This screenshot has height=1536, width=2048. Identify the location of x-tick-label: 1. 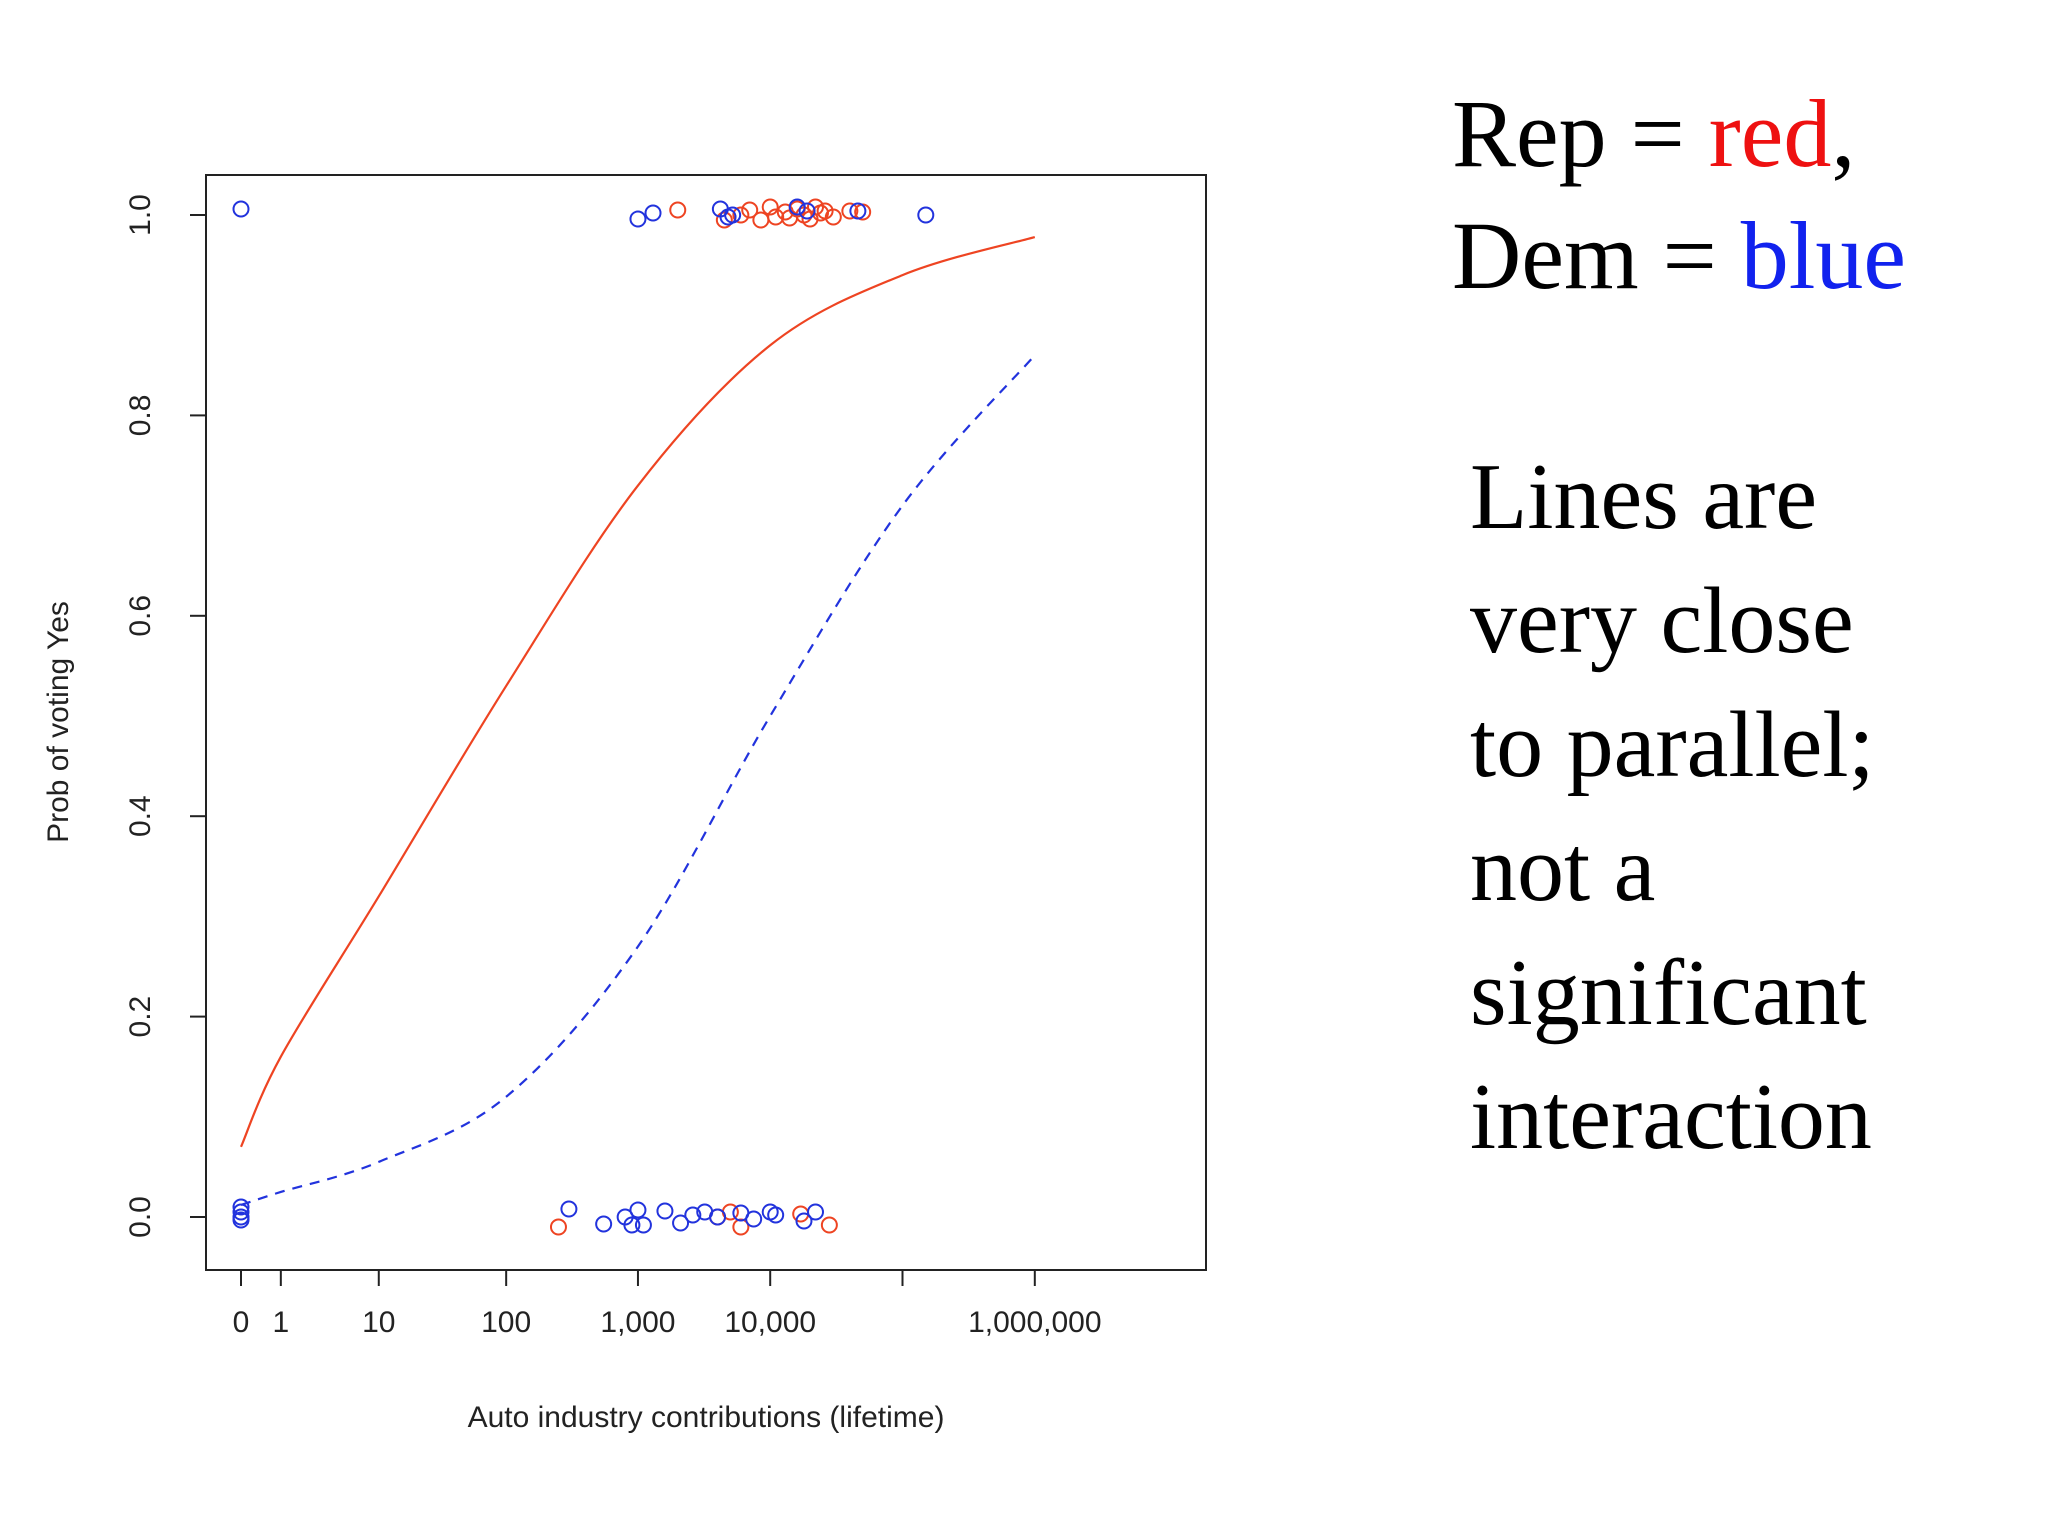
(280, 1322).